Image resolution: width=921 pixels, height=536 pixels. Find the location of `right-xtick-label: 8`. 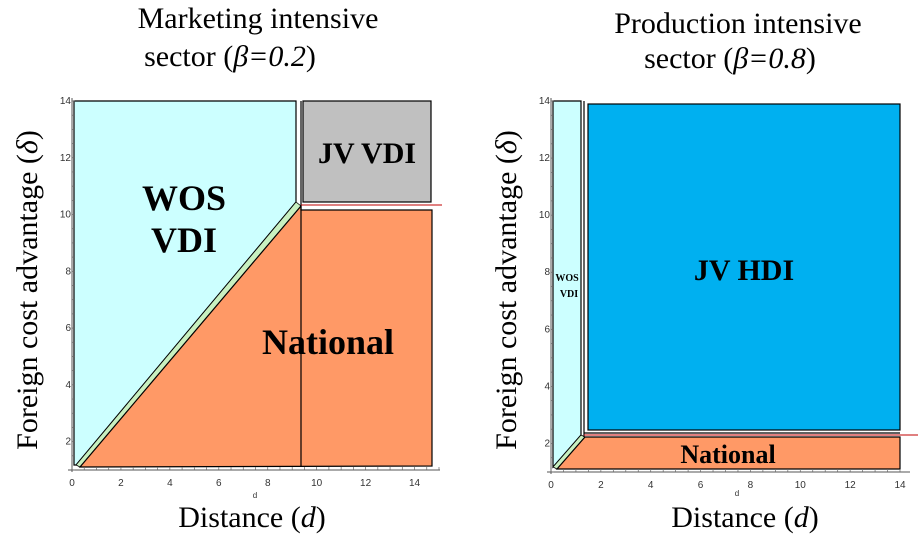

right-xtick-label: 8 is located at coordinates (751, 485).